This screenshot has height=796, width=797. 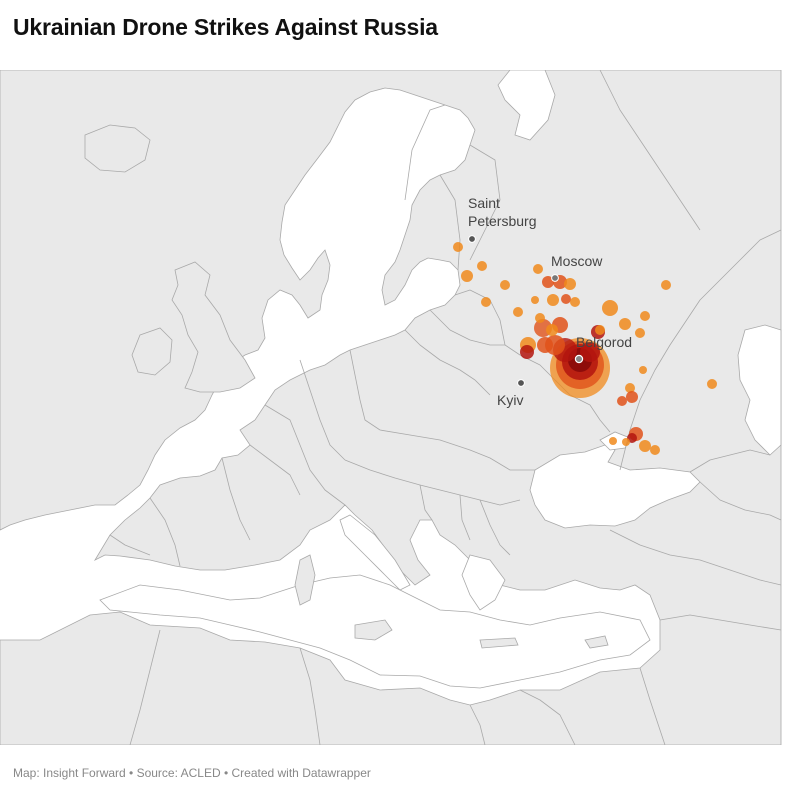 I want to click on city-belgorod: Belgorod, so click(x=603, y=349).